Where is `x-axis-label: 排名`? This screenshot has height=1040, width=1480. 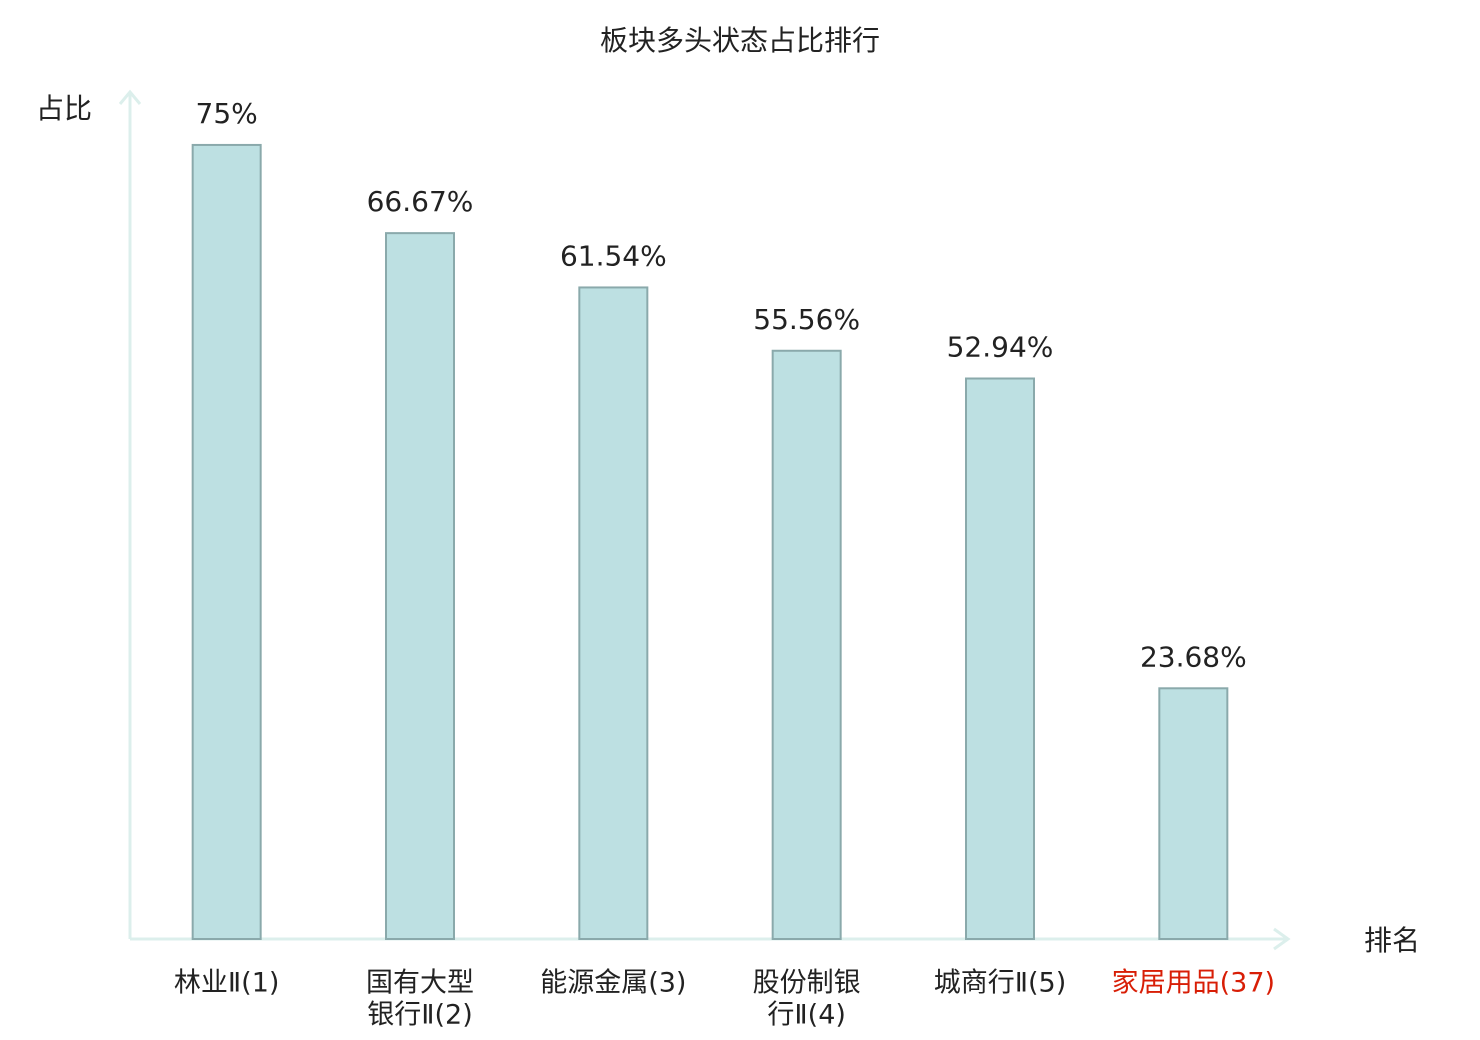
x-axis-label: 排名 is located at coordinates (1392, 940).